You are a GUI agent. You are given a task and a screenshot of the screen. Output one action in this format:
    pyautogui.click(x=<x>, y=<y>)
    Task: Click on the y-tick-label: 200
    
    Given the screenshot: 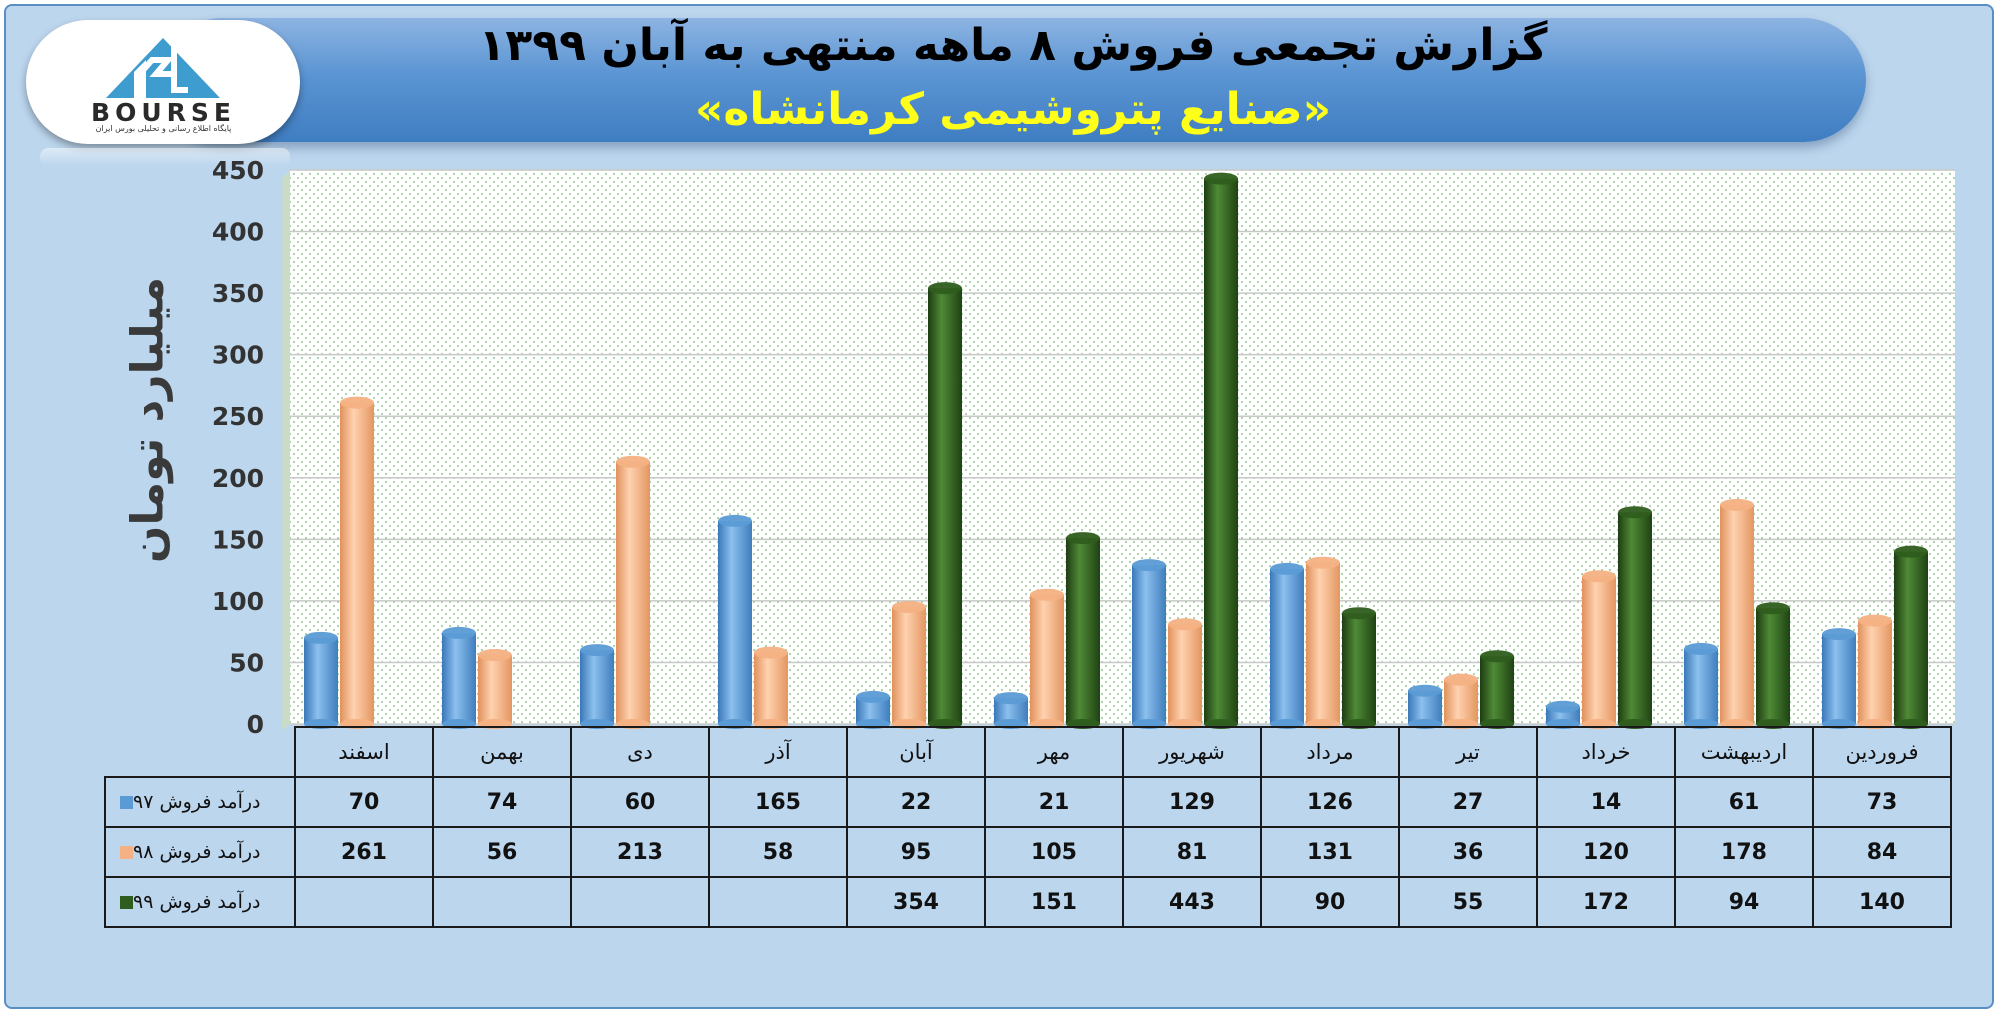 What is the action you would take?
    pyautogui.click(x=238, y=478)
    